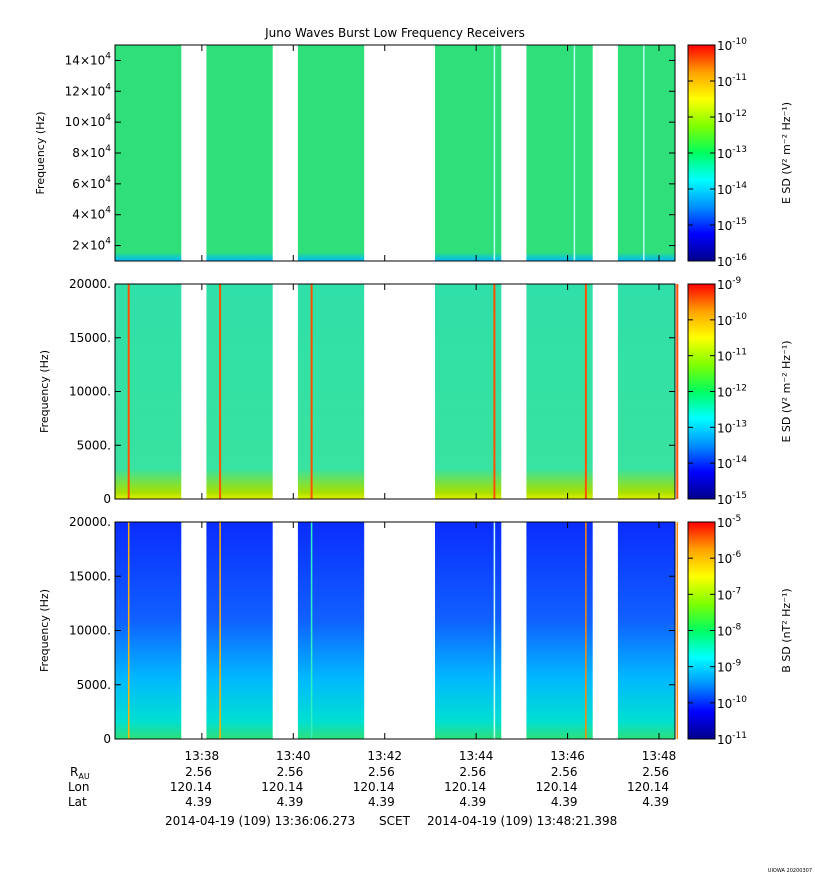 Image resolution: width=815 pixels, height=880 pixels. Describe the element at coordinates (260, 821) in the screenshot. I see `footer-start: 2014-04-19 (109) 13:36:06.273` at that location.